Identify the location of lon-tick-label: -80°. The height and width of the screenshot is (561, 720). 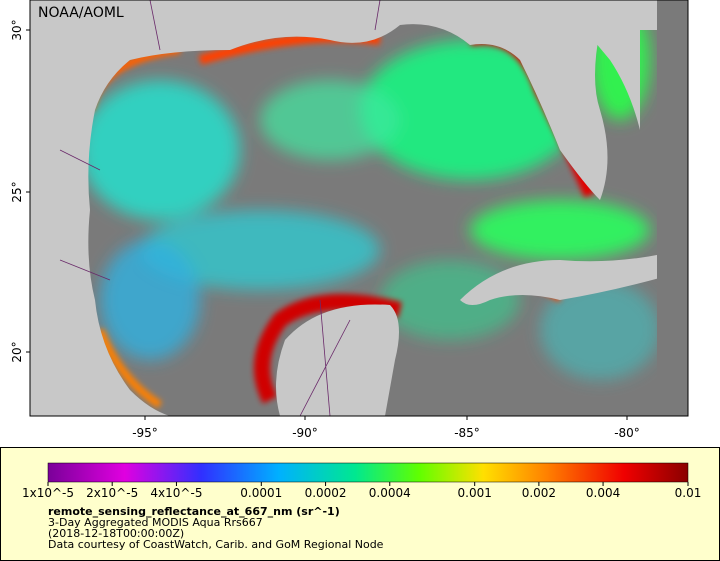
(627, 433).